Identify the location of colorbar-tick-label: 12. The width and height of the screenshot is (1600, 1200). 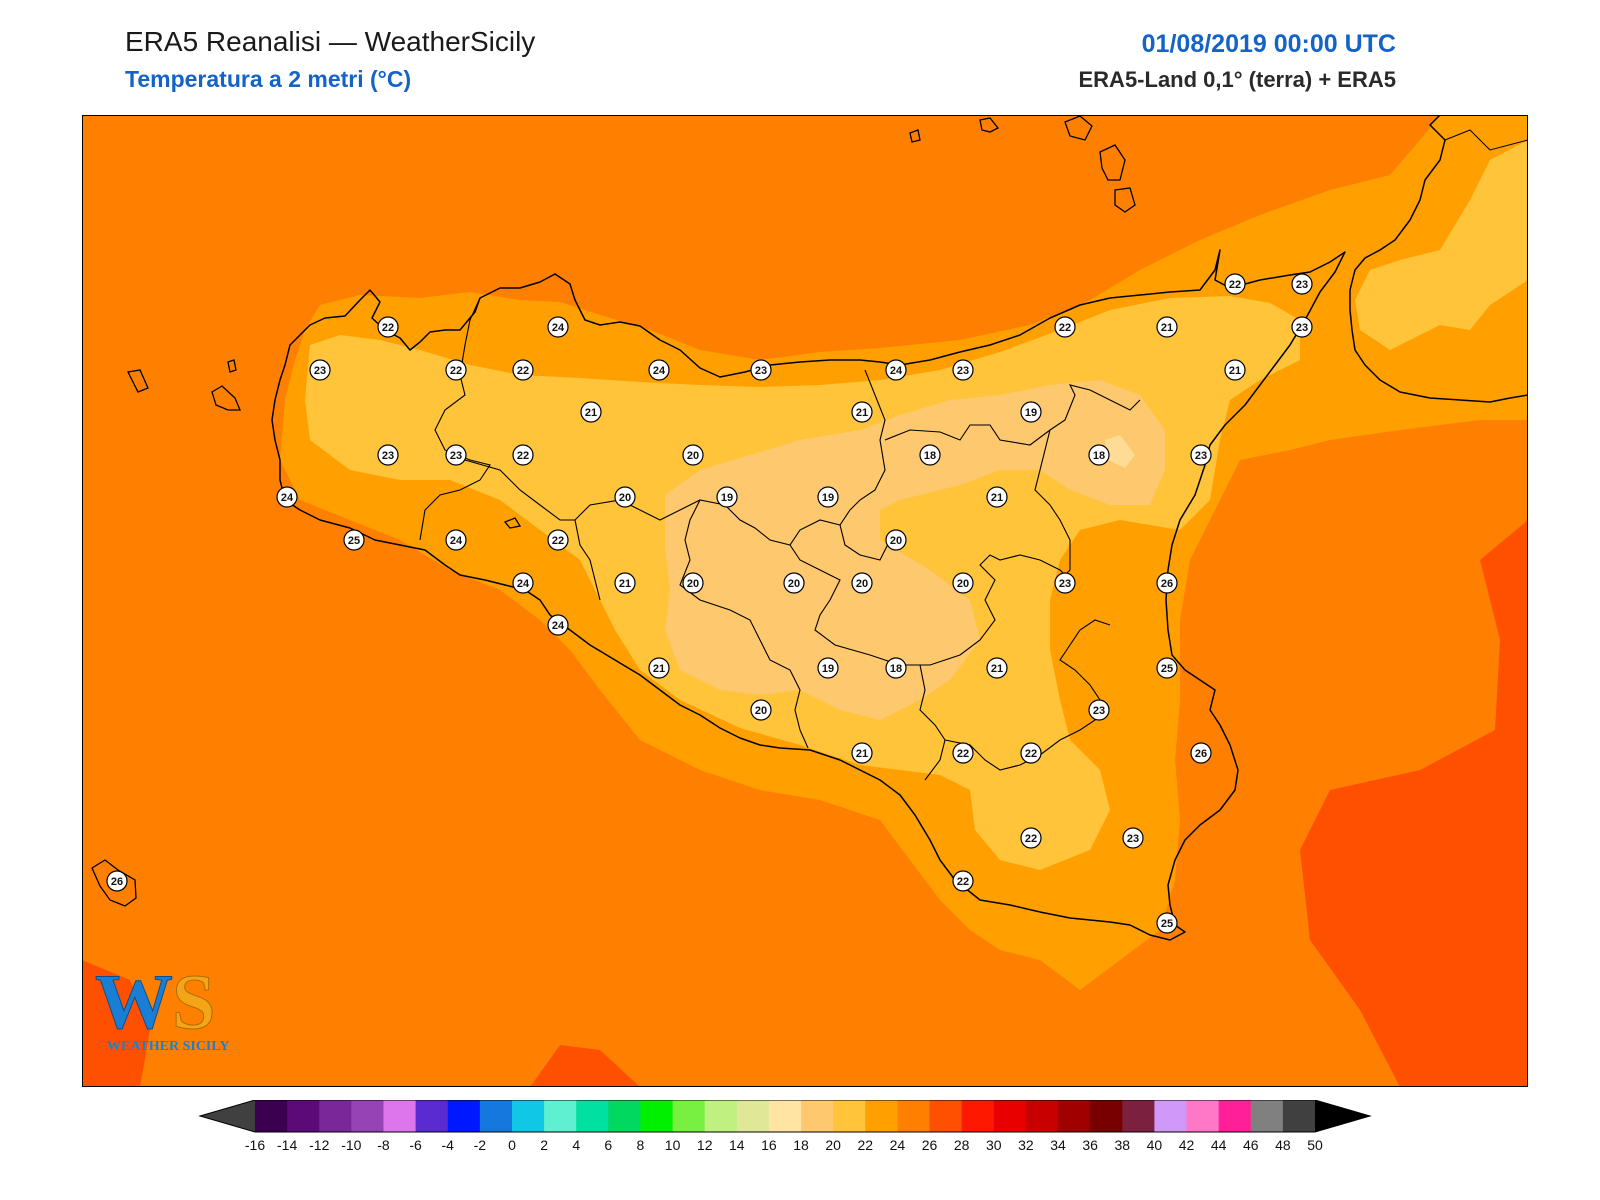
(705, 1145).